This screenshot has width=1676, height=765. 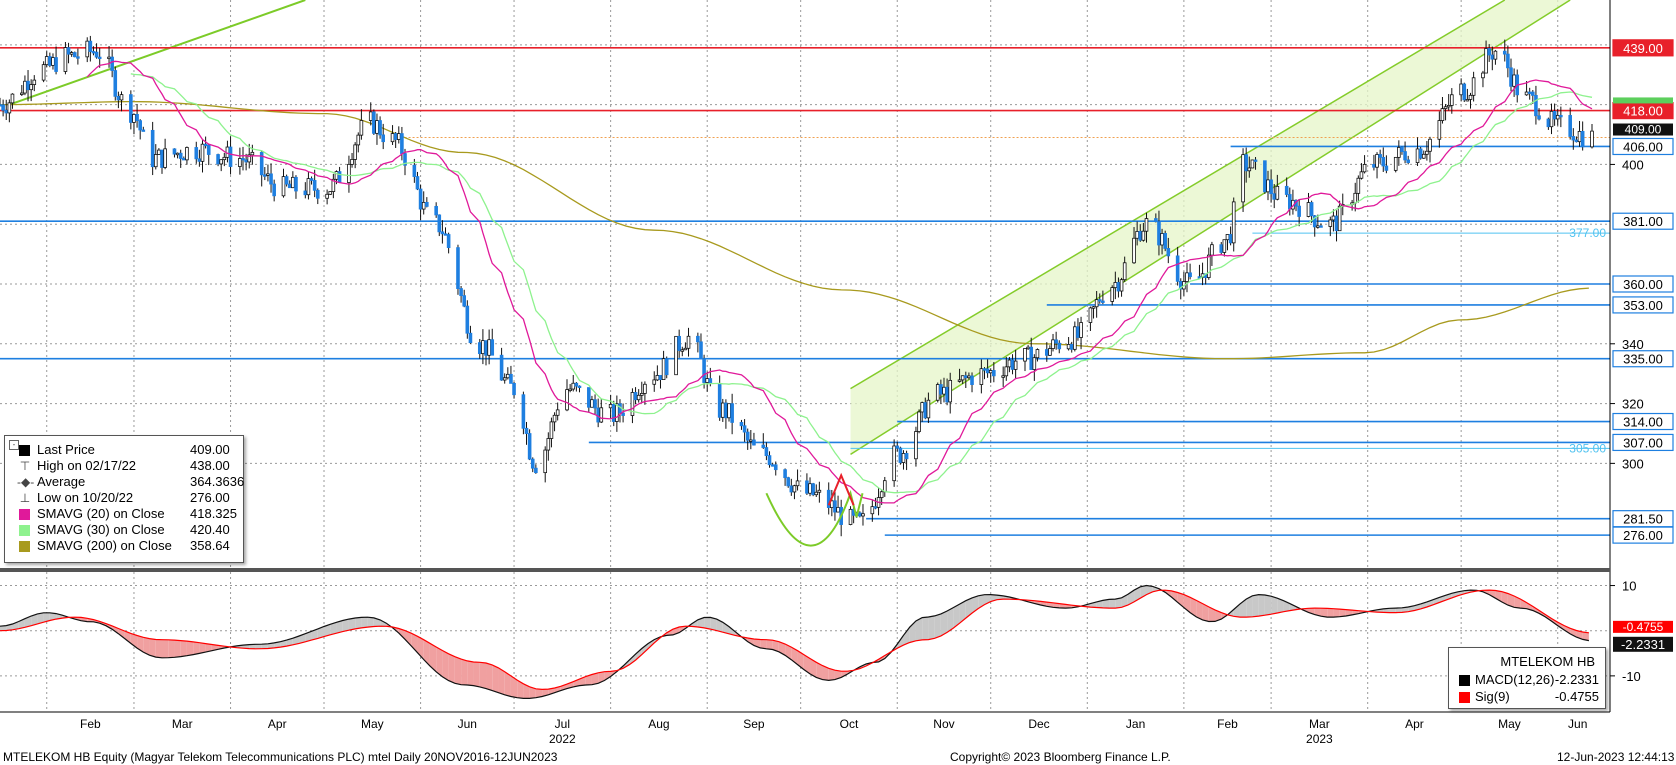 I want to click on price-level-label: 406.00, so click(x=1643, y=146).